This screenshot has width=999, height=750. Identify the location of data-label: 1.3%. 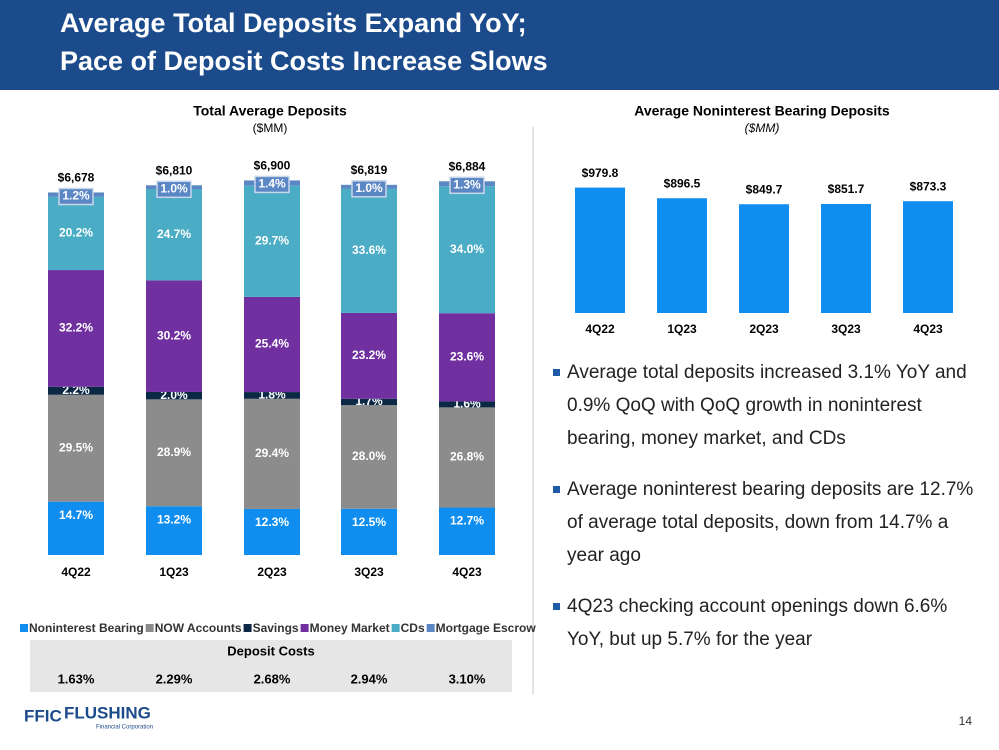
(467, 184).